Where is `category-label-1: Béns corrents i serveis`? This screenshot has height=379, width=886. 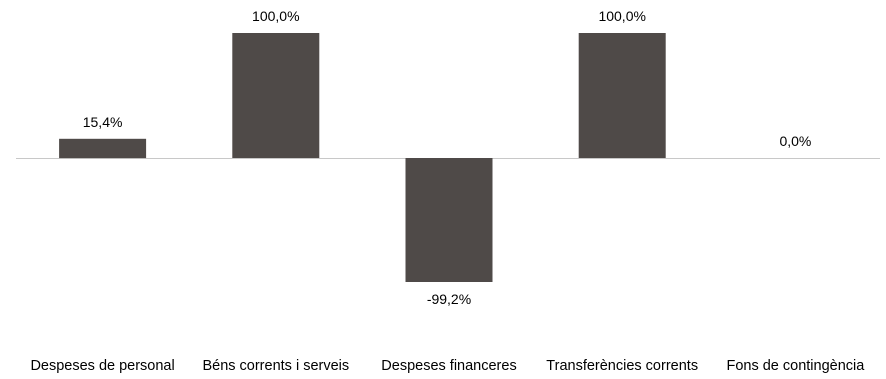 category-label-1: Béns corrents i serveis is located at coordinates (275, 366).